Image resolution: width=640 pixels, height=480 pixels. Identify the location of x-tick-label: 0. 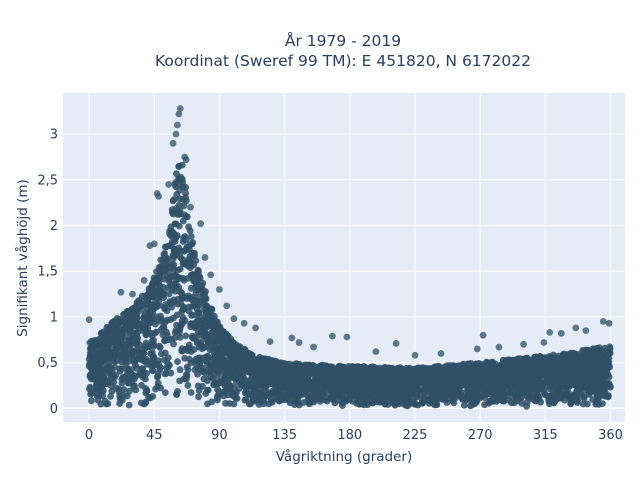
(89, 435).